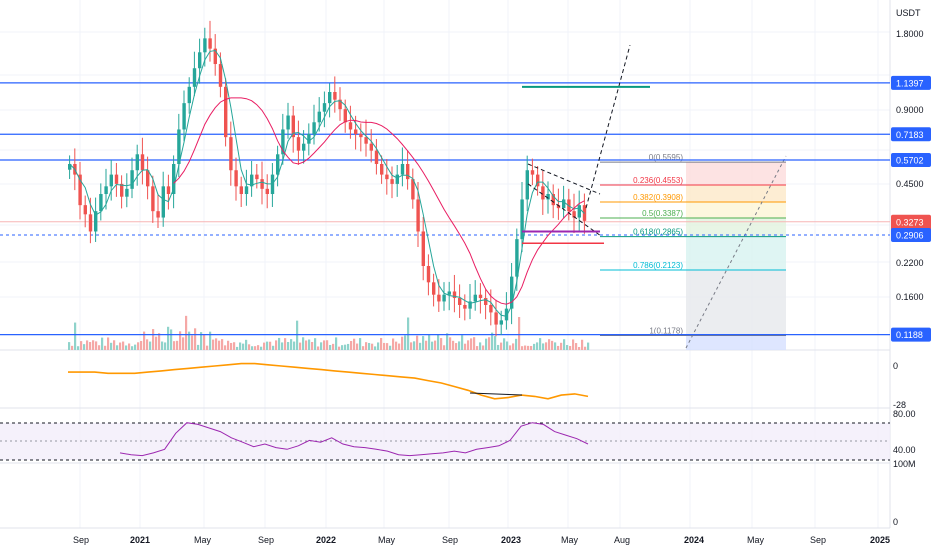 Image resolution: width=932 pixels, height=550 pixels. Describe the element at coordinates (140, 540) in the screenshot. I see `time-label: 2021` at that location.